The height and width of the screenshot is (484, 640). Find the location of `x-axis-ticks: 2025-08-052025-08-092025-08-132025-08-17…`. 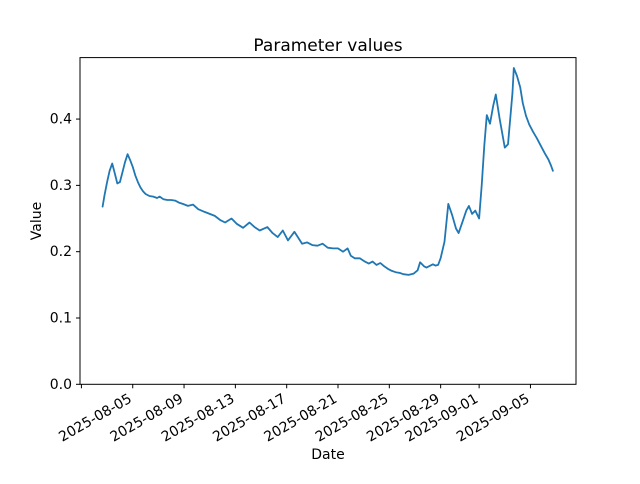

x-axis-ticks: 2025-08-052025-08-092025-08-132025-08-17… is located at coordinates (294, 414).